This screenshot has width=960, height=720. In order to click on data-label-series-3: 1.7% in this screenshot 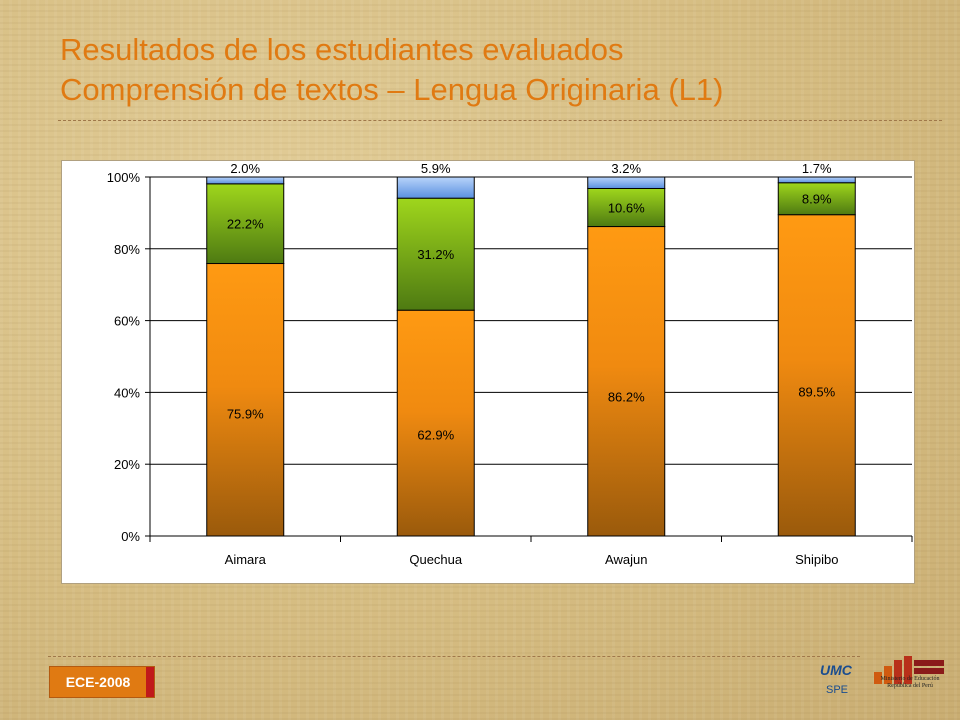, I will do `click(817, 168)`.